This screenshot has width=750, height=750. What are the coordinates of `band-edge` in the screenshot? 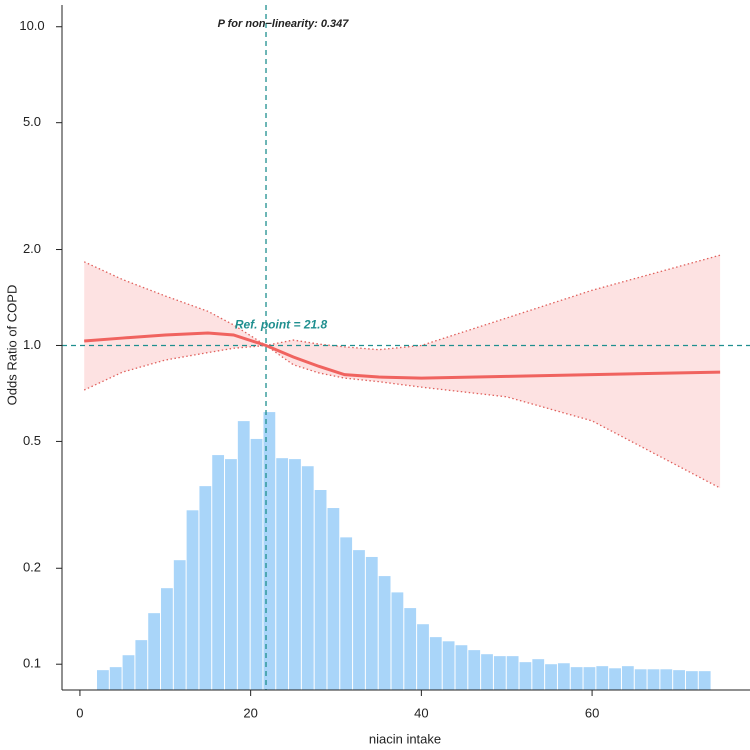 It's located at (402, 302).